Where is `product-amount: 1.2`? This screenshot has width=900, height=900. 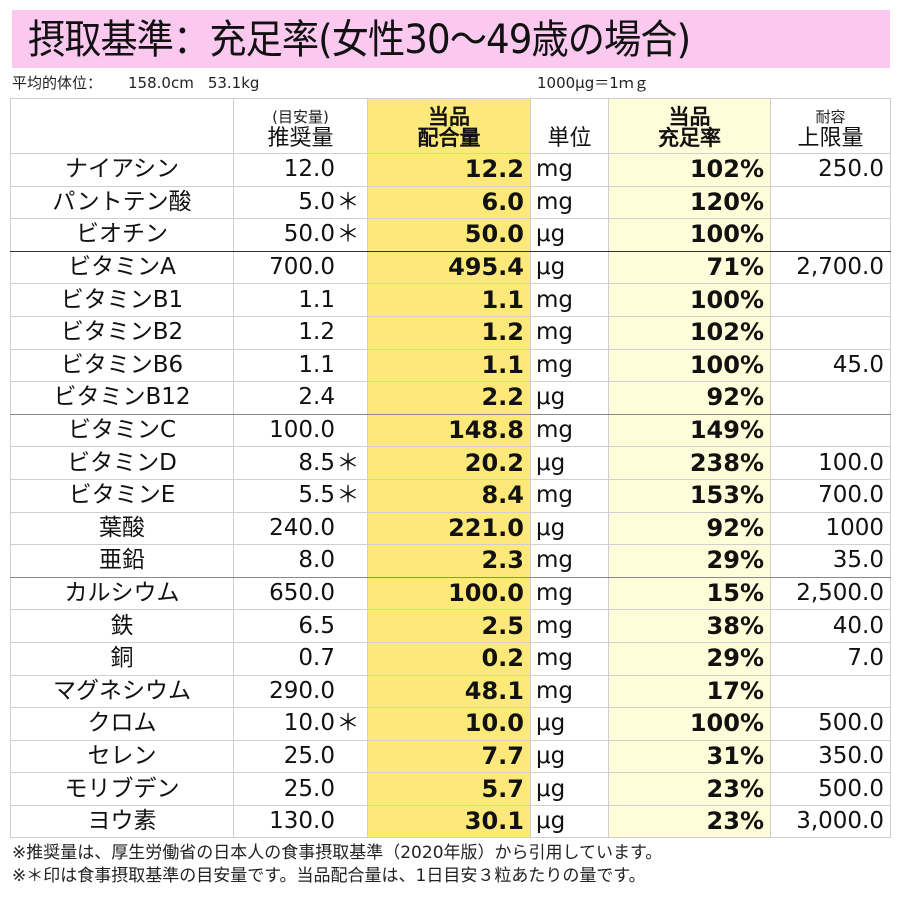
product-amount: 1.2 is located at coordinates (449, 332).